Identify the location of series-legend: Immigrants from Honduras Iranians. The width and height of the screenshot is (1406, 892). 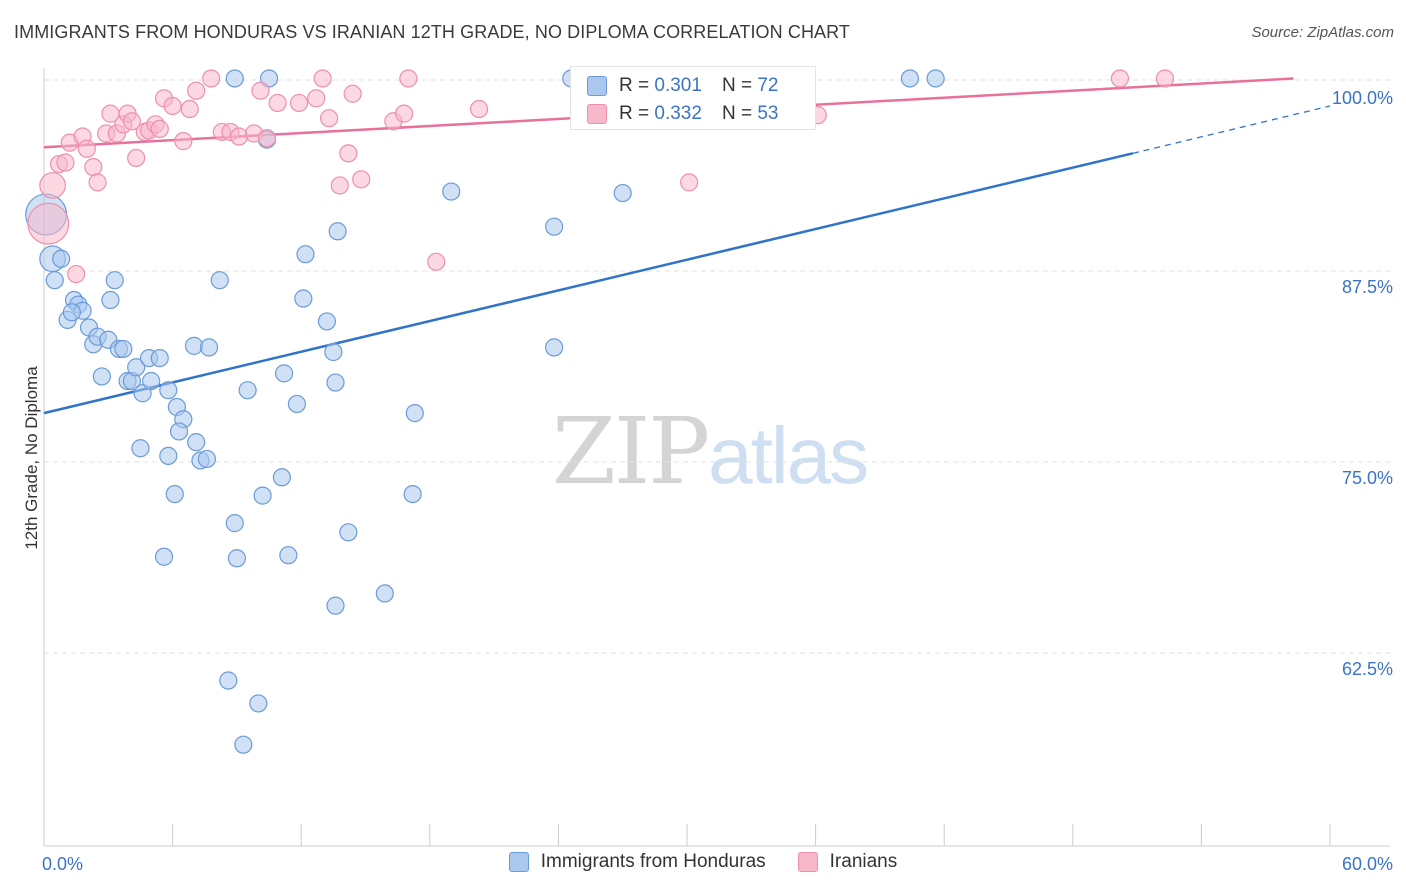
(703, 862).